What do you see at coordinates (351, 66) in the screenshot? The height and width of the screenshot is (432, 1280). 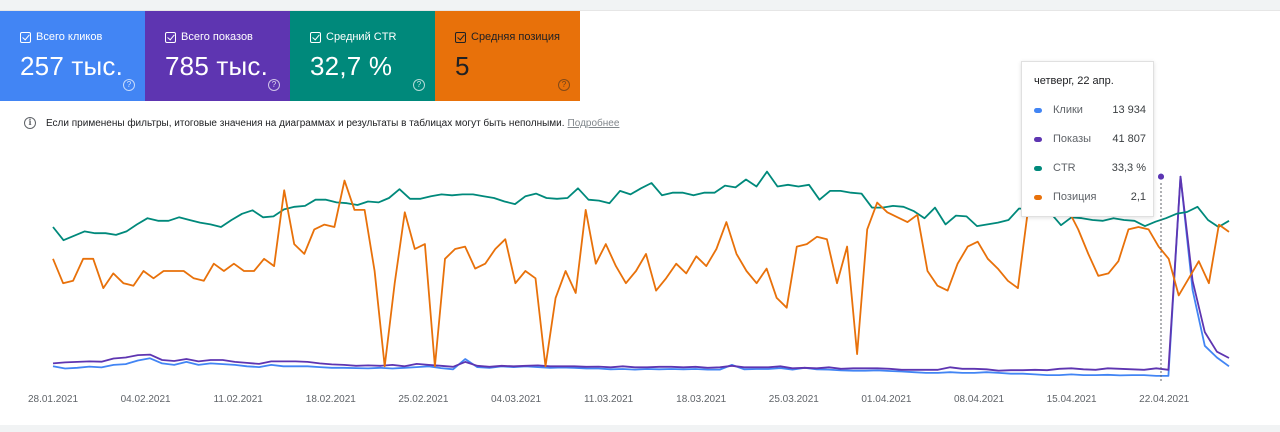 I see `metric-value-ctr: 32,7 %` at bounding box center [351, 66].